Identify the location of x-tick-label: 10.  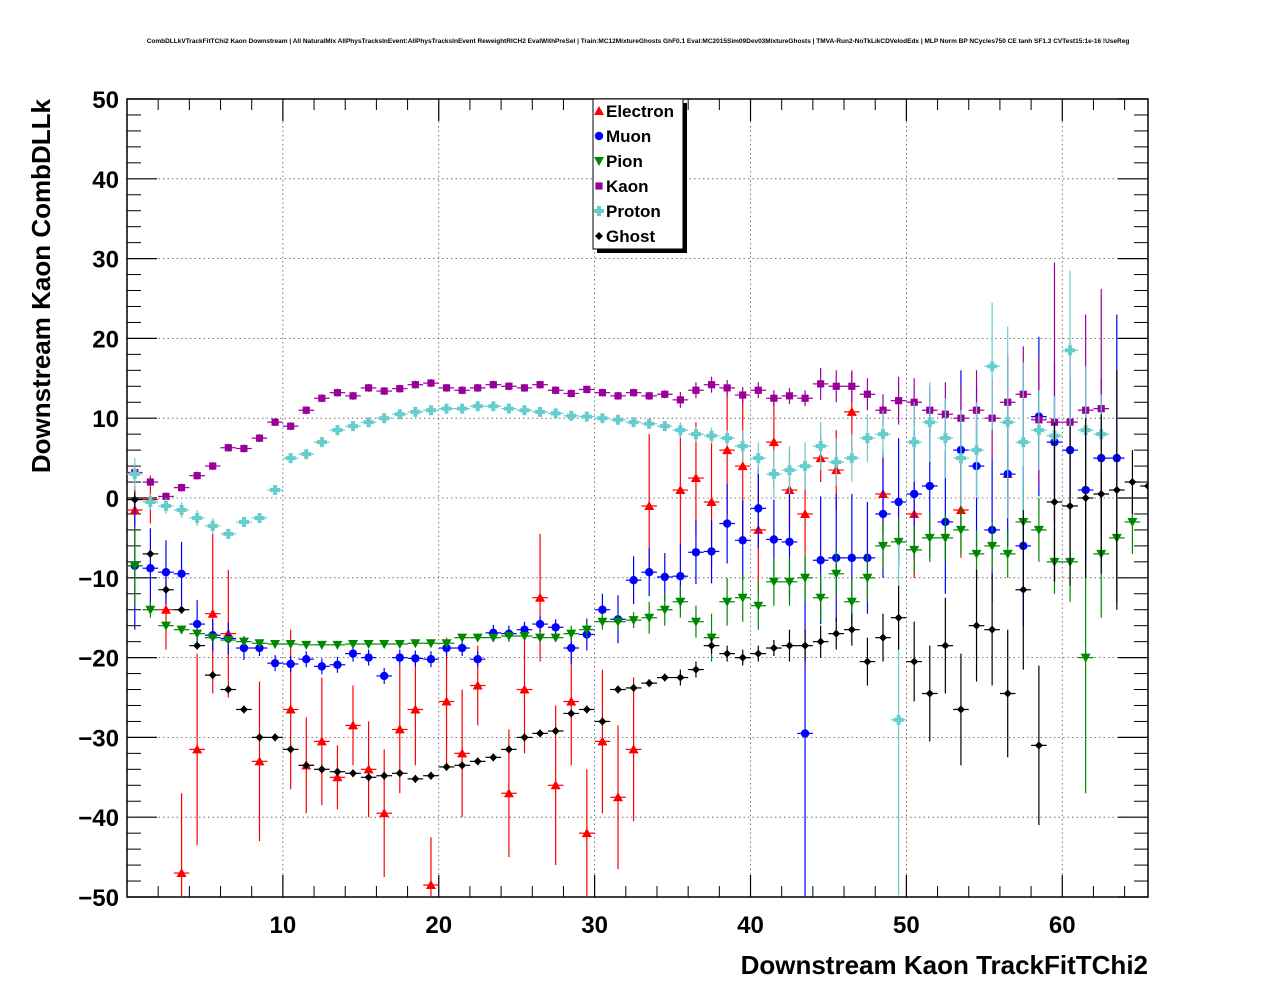
(283, 925).